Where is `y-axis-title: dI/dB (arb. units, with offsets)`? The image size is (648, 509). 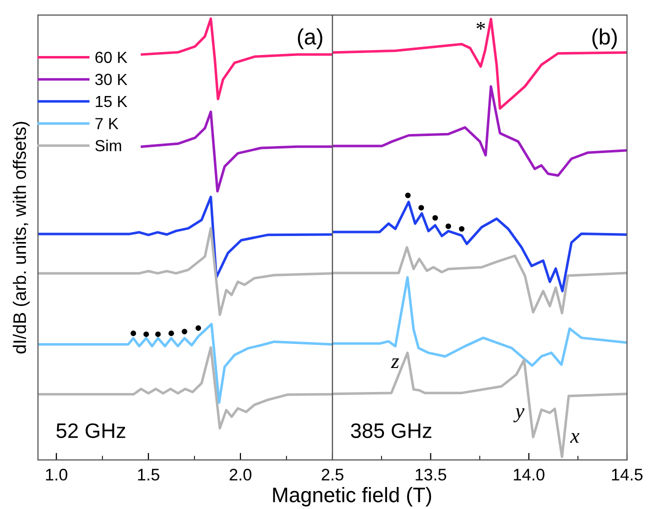 y-axis-title: dI/dB (arb. units, with offsets) is located at coordinates (21, 238).